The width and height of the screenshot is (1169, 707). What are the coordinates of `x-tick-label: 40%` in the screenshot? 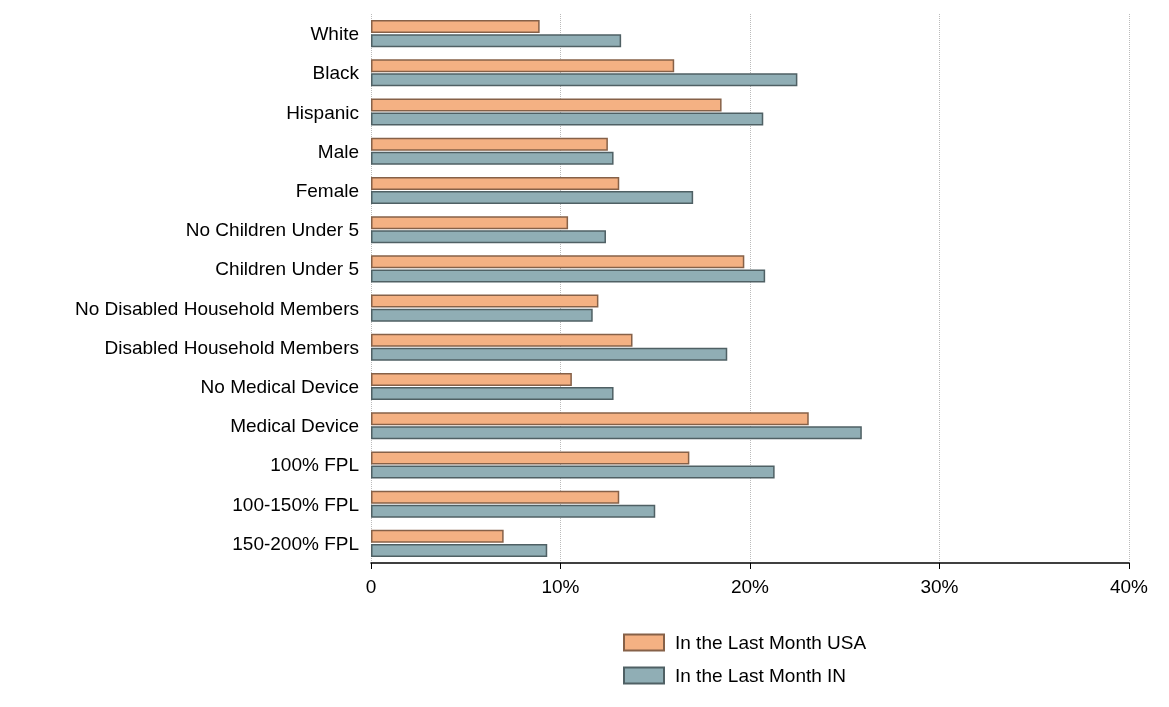 It's located at (1129, 586).